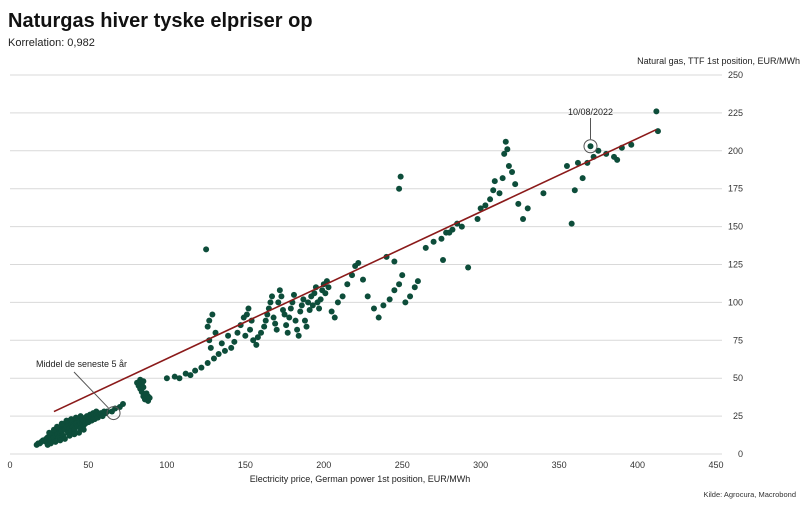  What do you see at coordinates (480, 465) in the screenshot?
I see `x-tick-label: 300` at bounding box center [480, 465].